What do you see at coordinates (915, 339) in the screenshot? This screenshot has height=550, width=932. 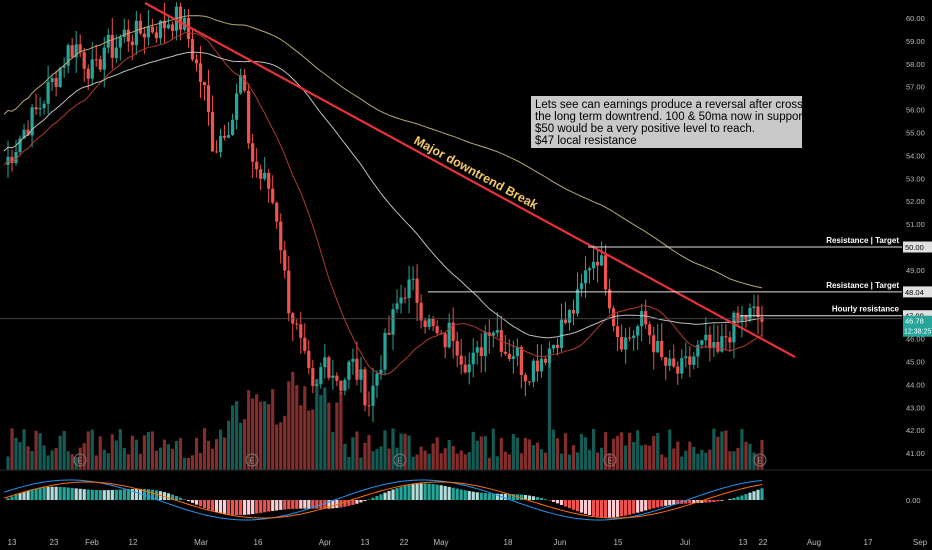 I see `y-tick-label: 46.00` at bounding box center [915, 339].